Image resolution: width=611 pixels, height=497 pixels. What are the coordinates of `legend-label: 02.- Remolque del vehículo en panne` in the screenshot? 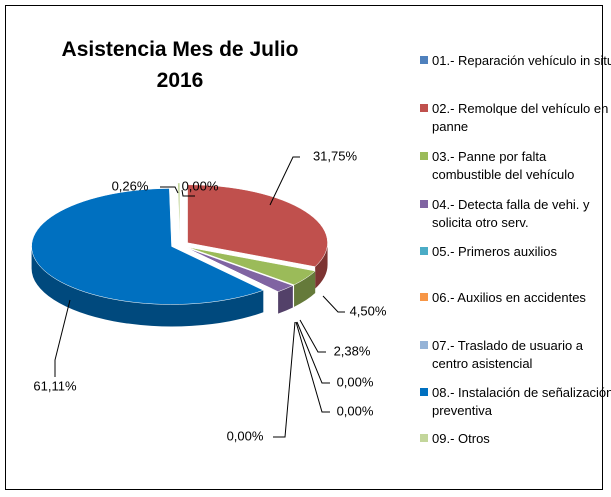 It's located at (520, 117).